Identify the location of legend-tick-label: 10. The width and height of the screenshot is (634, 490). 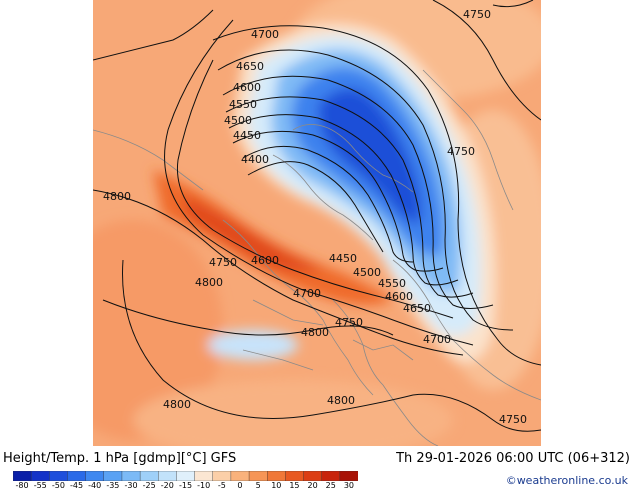
(276, 485).